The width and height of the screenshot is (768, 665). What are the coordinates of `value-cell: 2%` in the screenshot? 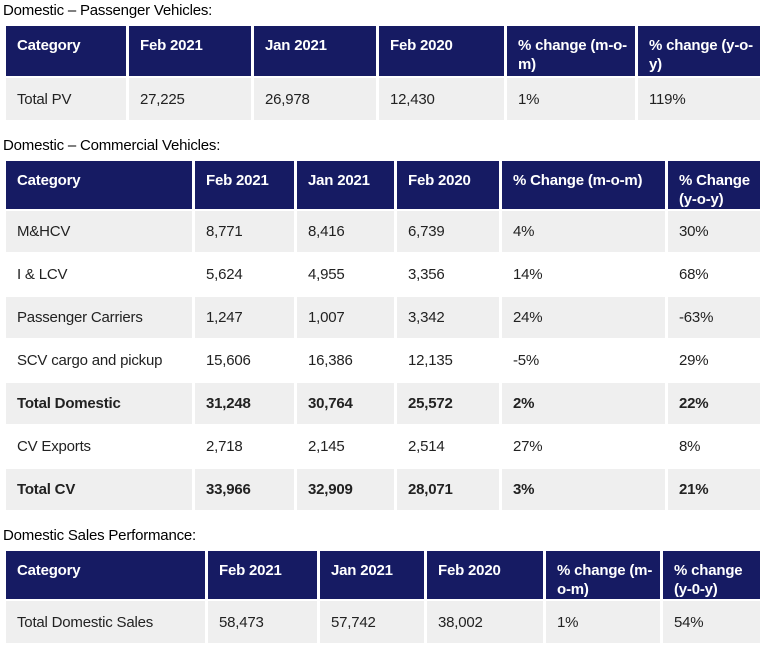 It's located at (583, 403).